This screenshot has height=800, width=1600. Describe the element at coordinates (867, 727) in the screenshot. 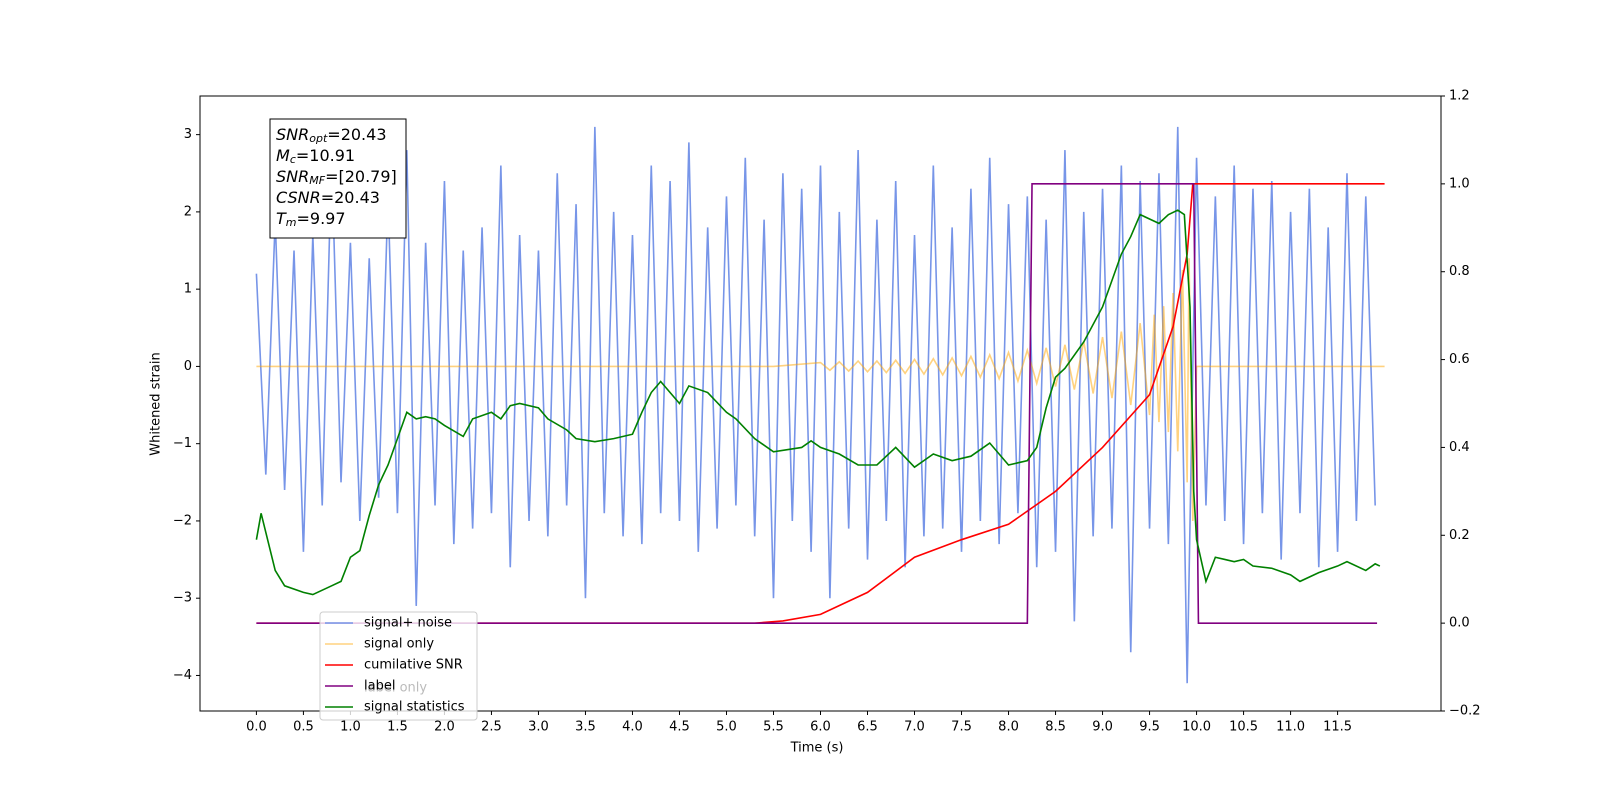

I see `x-tick-label: 6.5` at that location.